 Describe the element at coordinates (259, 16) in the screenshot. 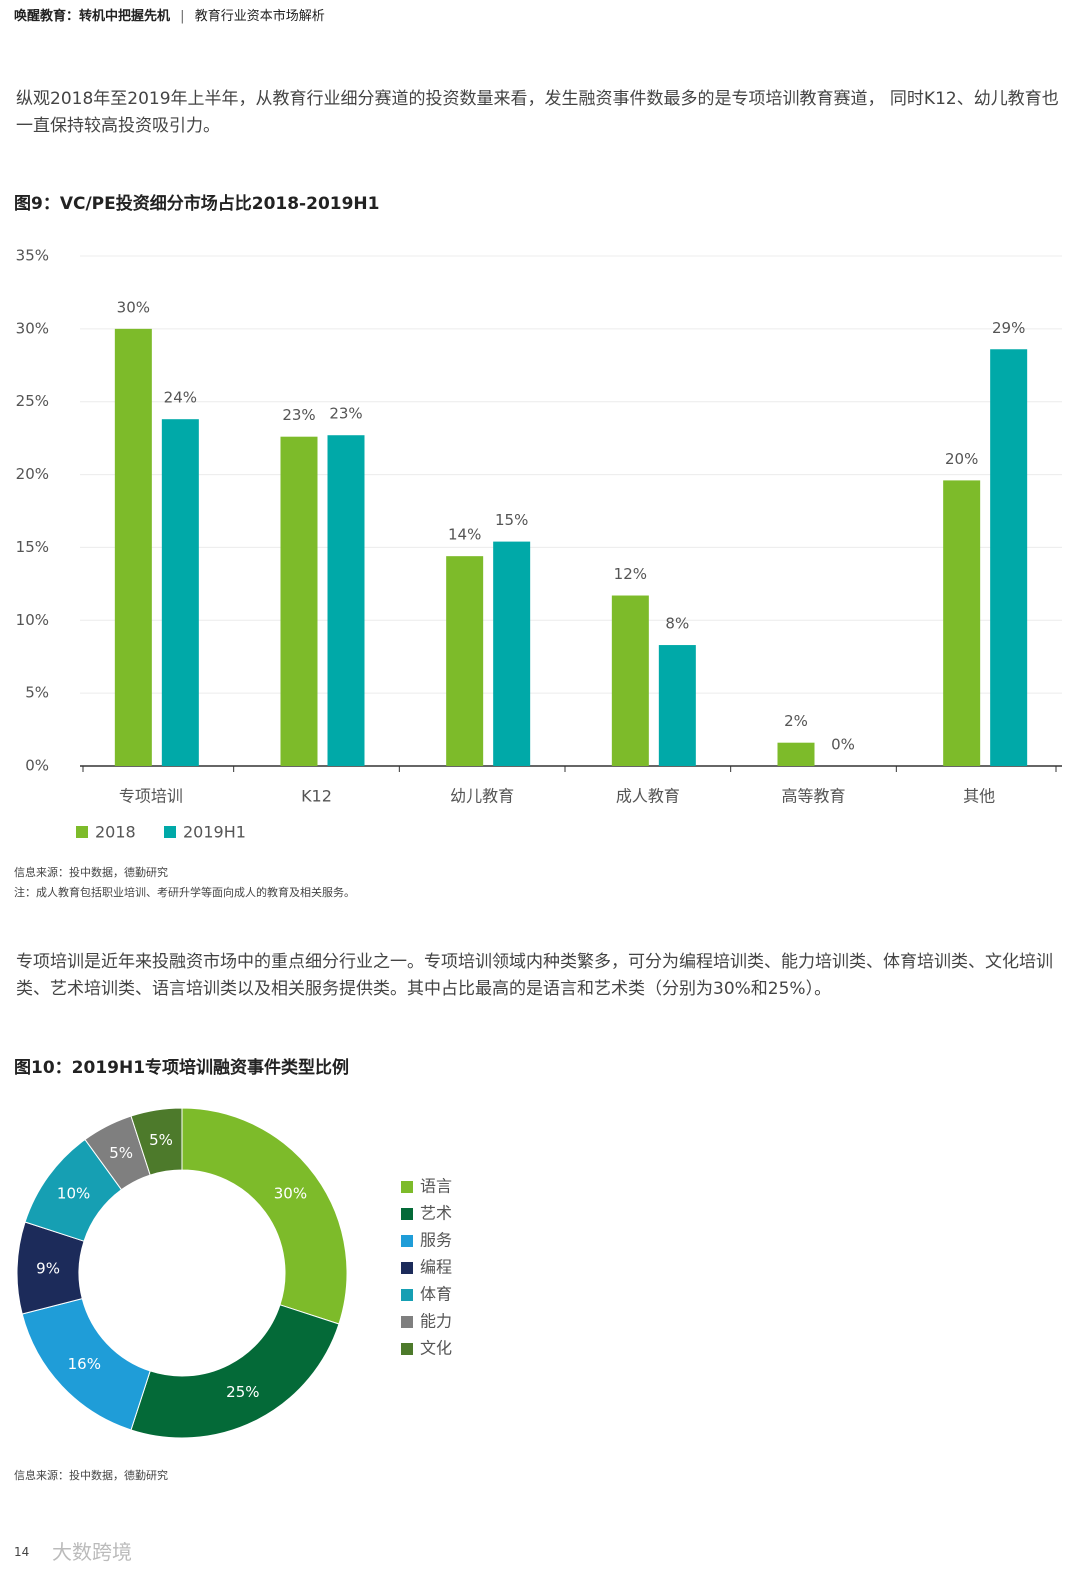

I see `header-subtitle: 教育行业资本市场解析` at that location.